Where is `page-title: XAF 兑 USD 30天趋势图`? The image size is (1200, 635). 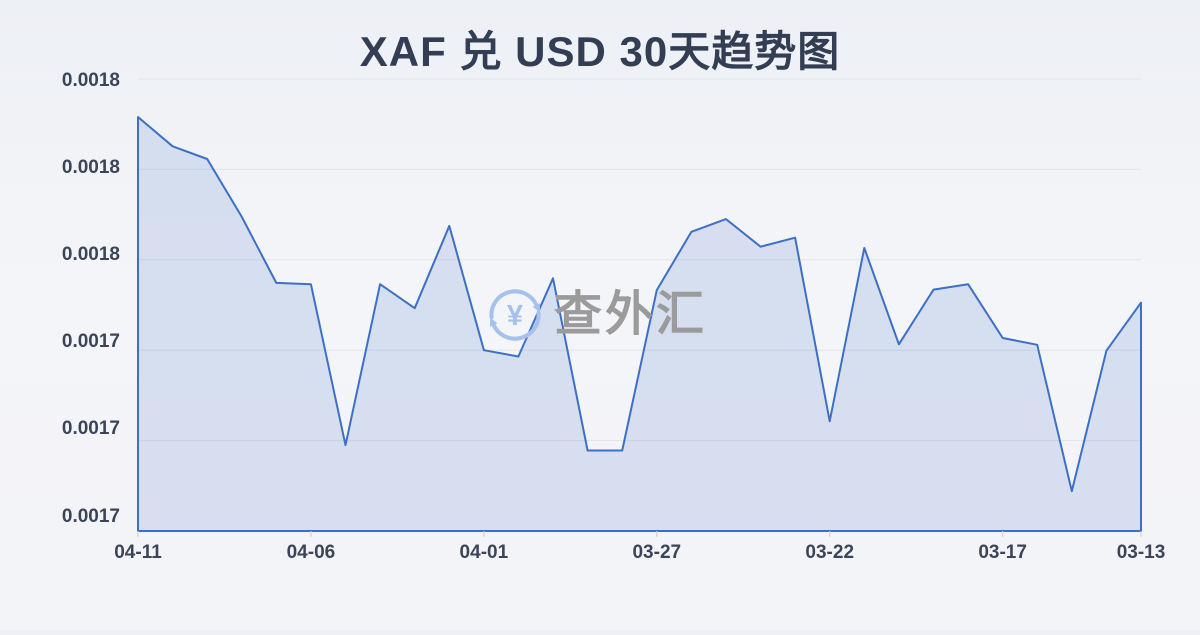
page-title: XAF 兑 USD 30天趋势图 is located at coordinates (600, 51).